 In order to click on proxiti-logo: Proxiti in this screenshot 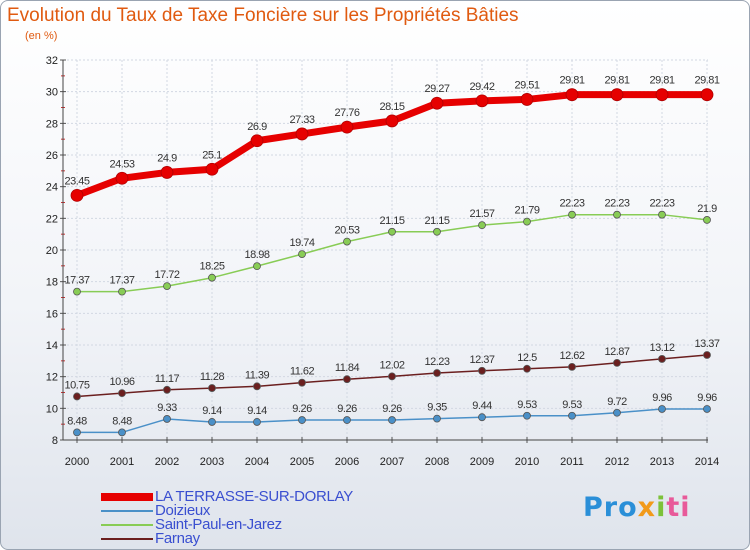, I will do `click(637, 507)`.